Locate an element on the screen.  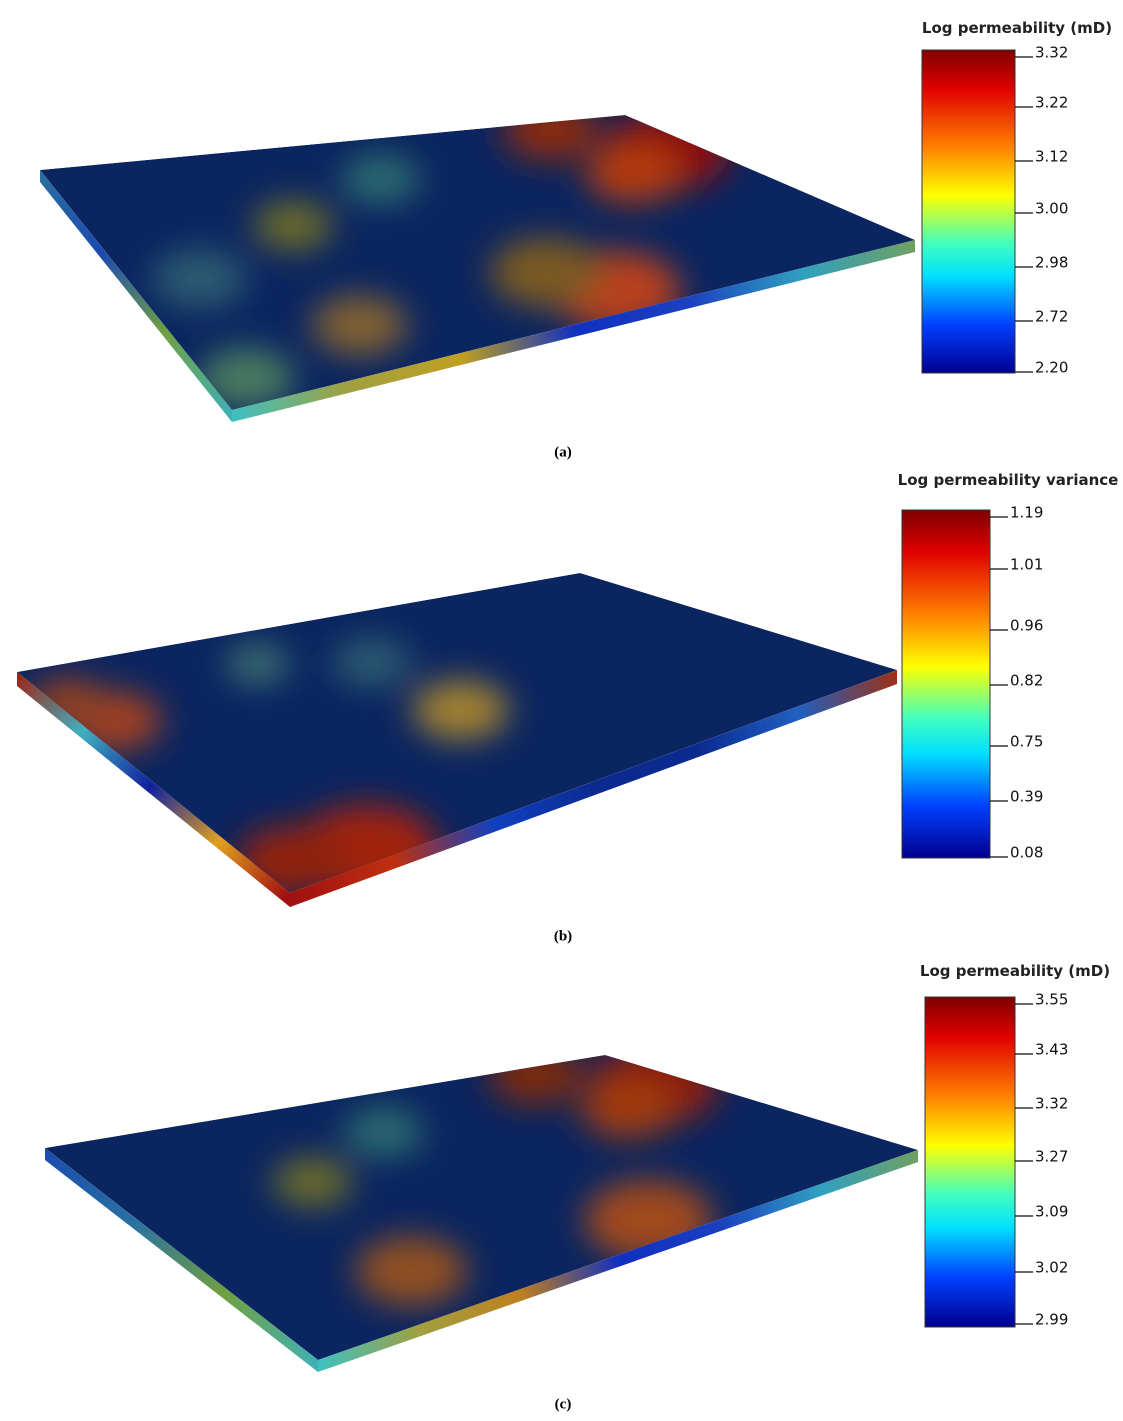
colorbar-tick-label: 3.09 is located at coordinates (1051, 1212).